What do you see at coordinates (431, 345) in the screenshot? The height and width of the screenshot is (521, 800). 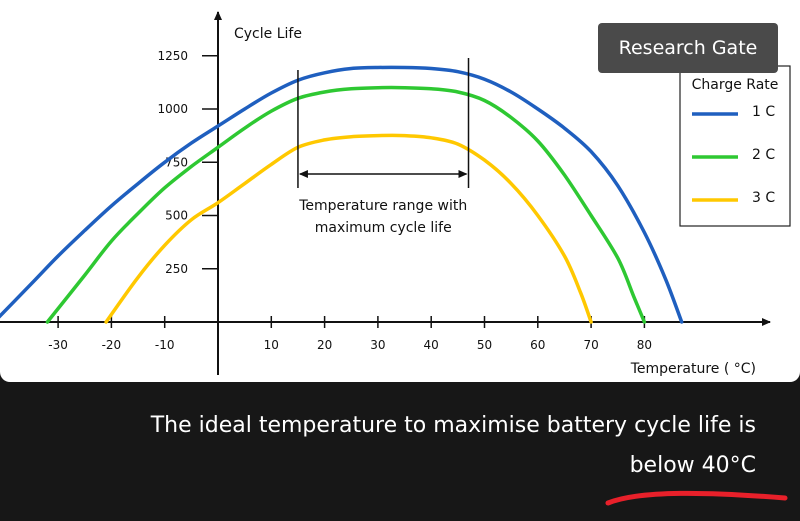 I see `x-tick-label: 40` at bounding box center [431, 345].